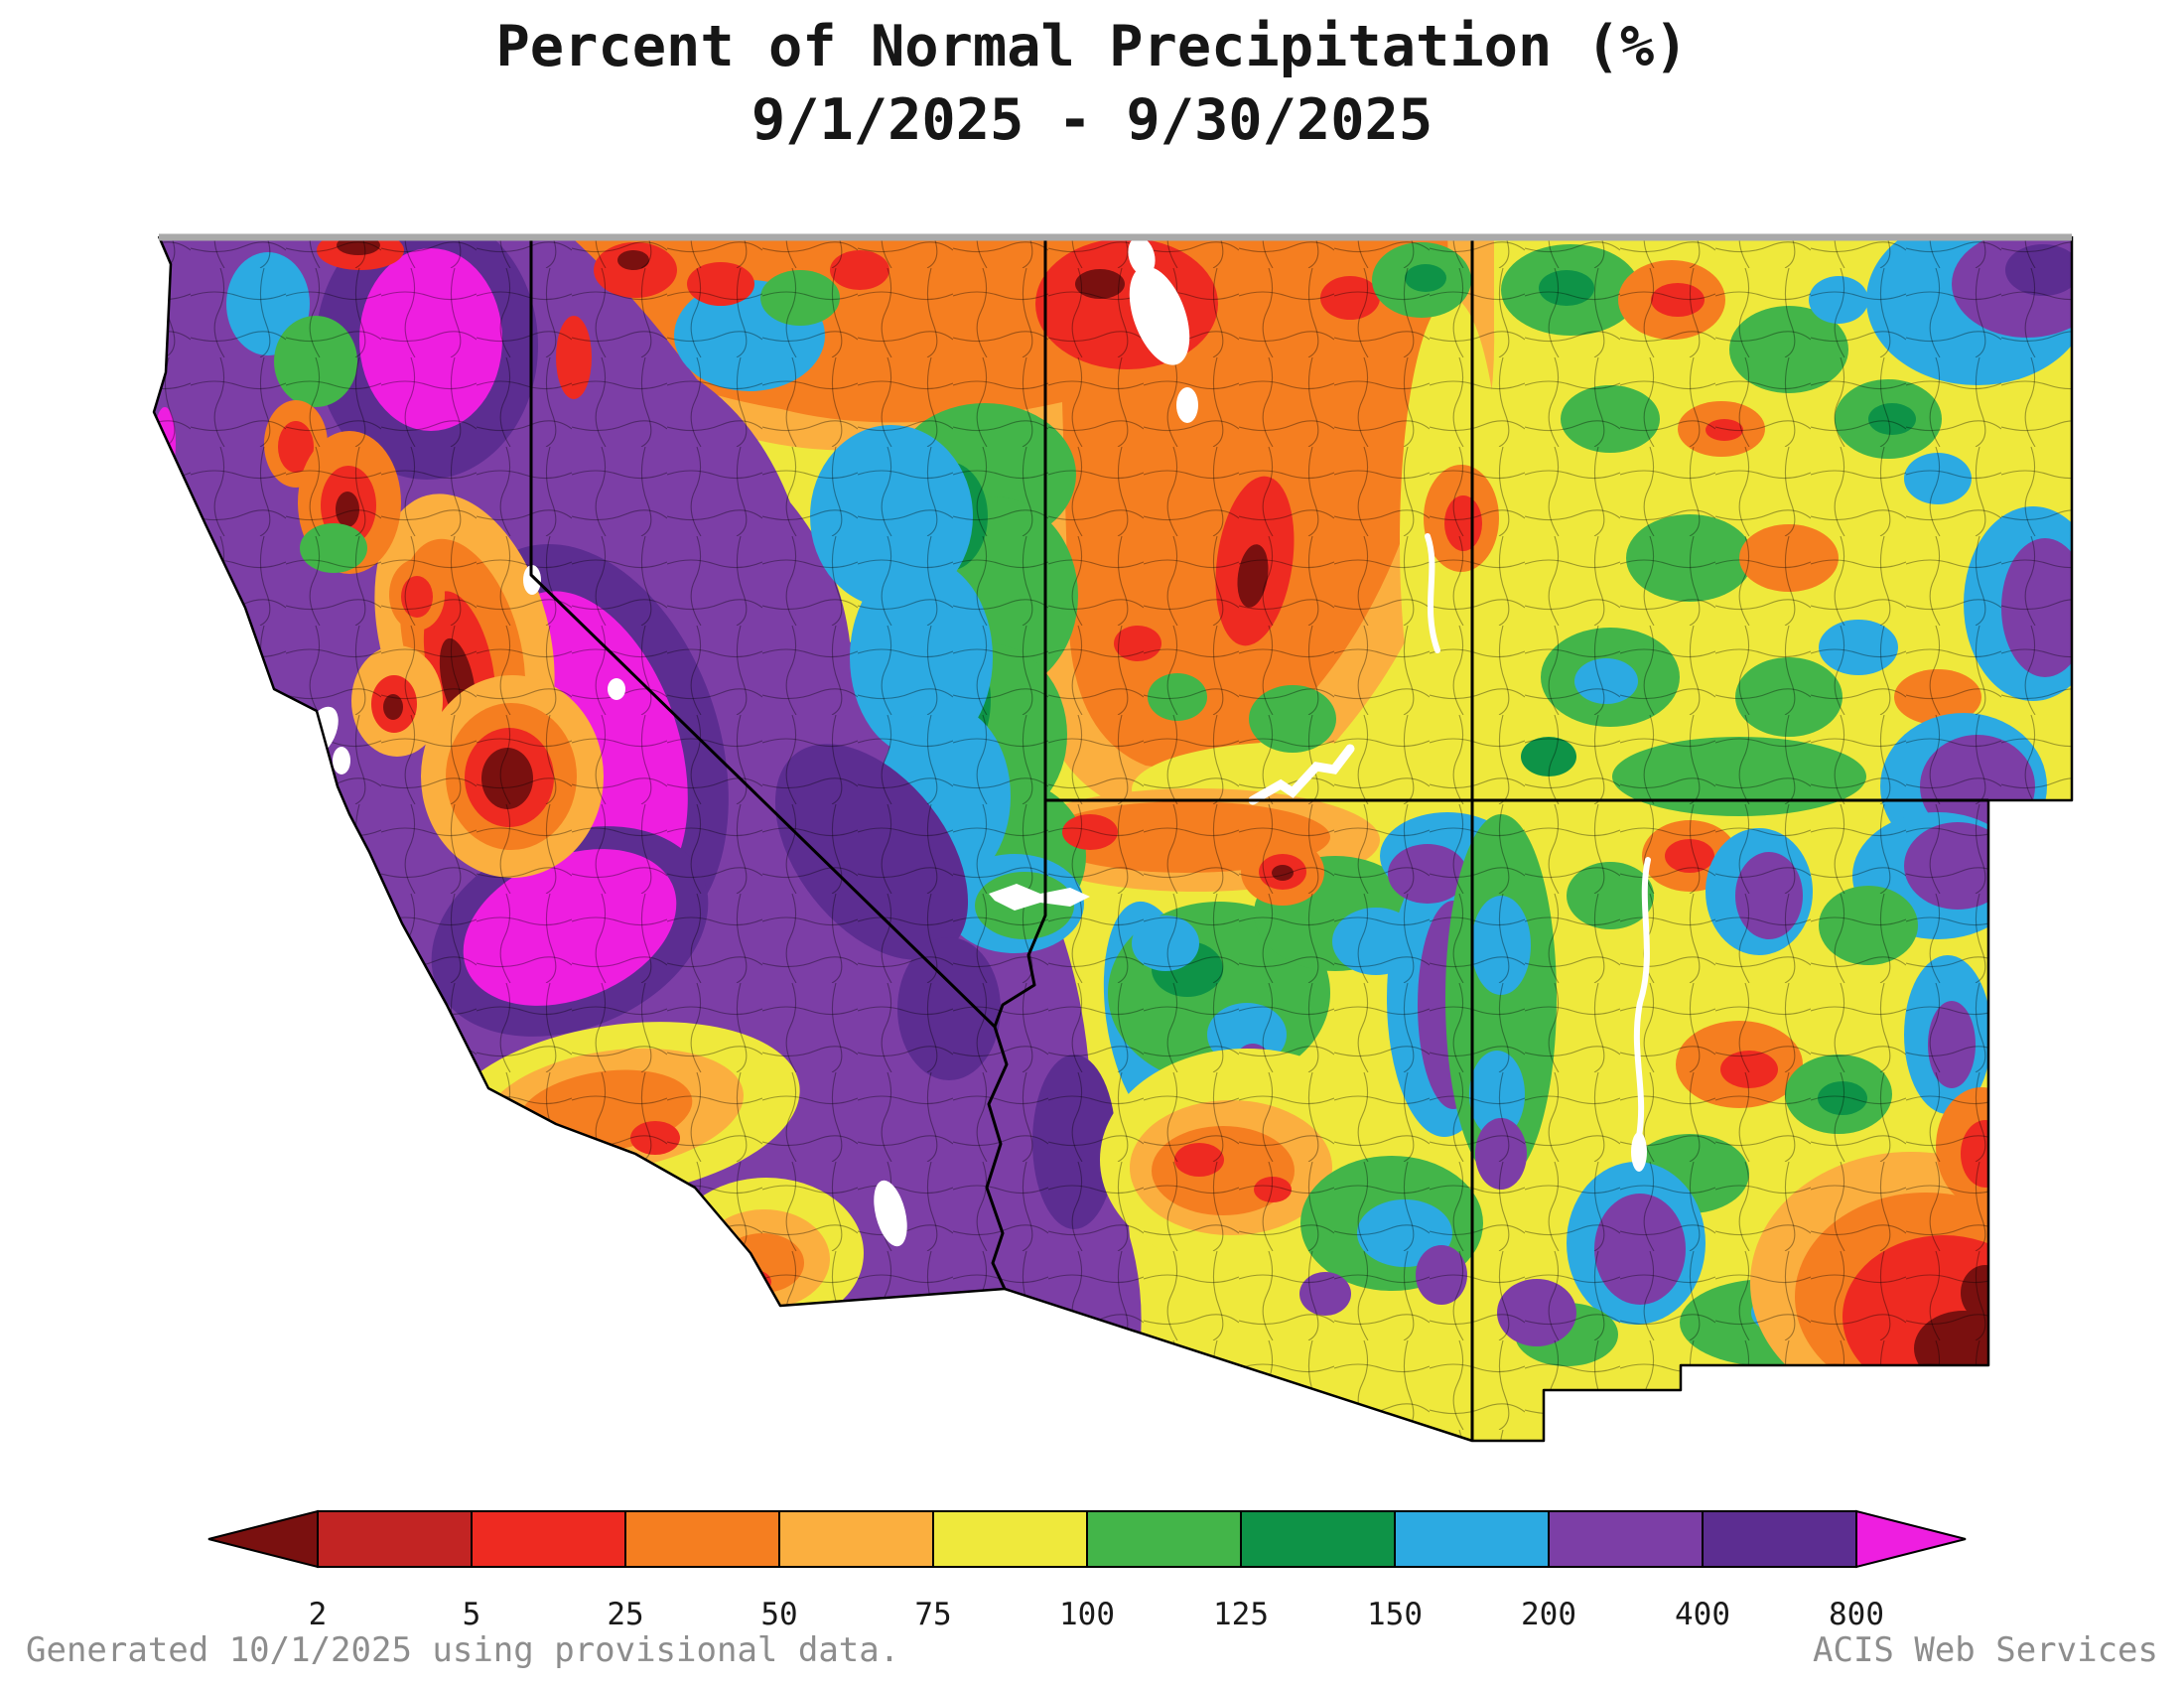 Image resolution: width=2184 pixels, height=1688 pixels. I want to click on legend-arrow-right, so click(1911, 1539).